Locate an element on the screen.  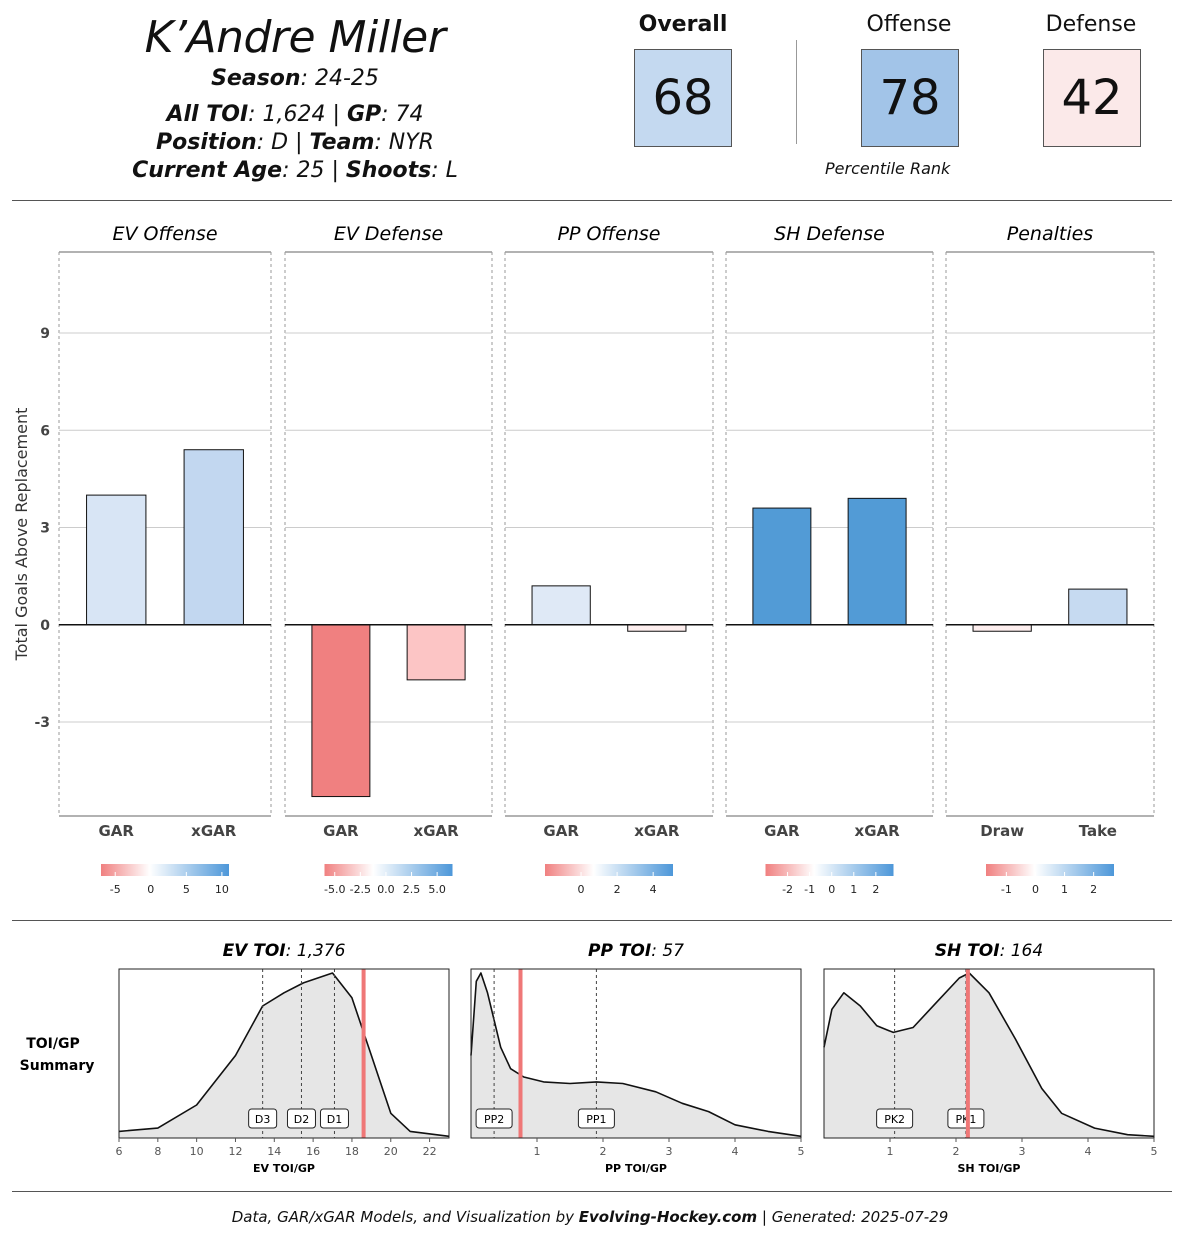
x-tick-label: 18 is located at coordinates (352, 1151).